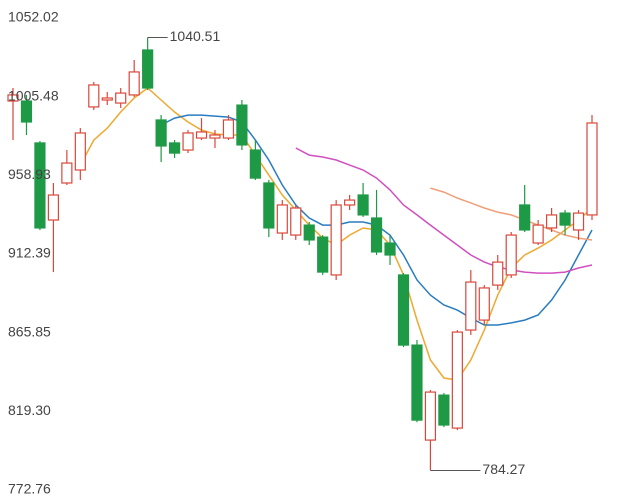 This screenshot has width=640, height=504. Describe the element at coordinates (29, 331) in the screenshot. I see `y-tick-label: 865.85` at that location.